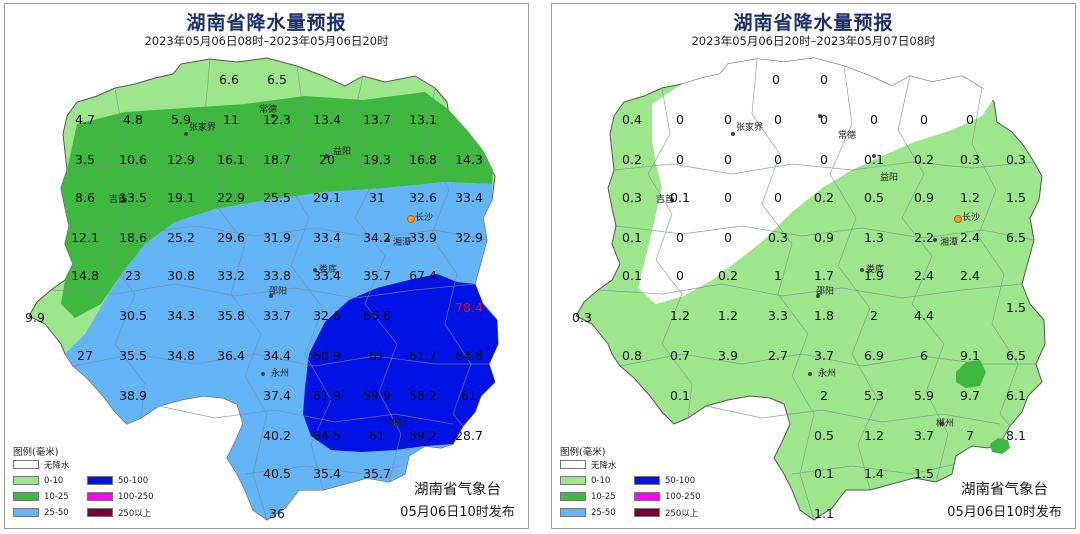 The height and width of the screenshot is (534, 1080). I want to click on rainfall-value: 61.7, so click(423, 355).